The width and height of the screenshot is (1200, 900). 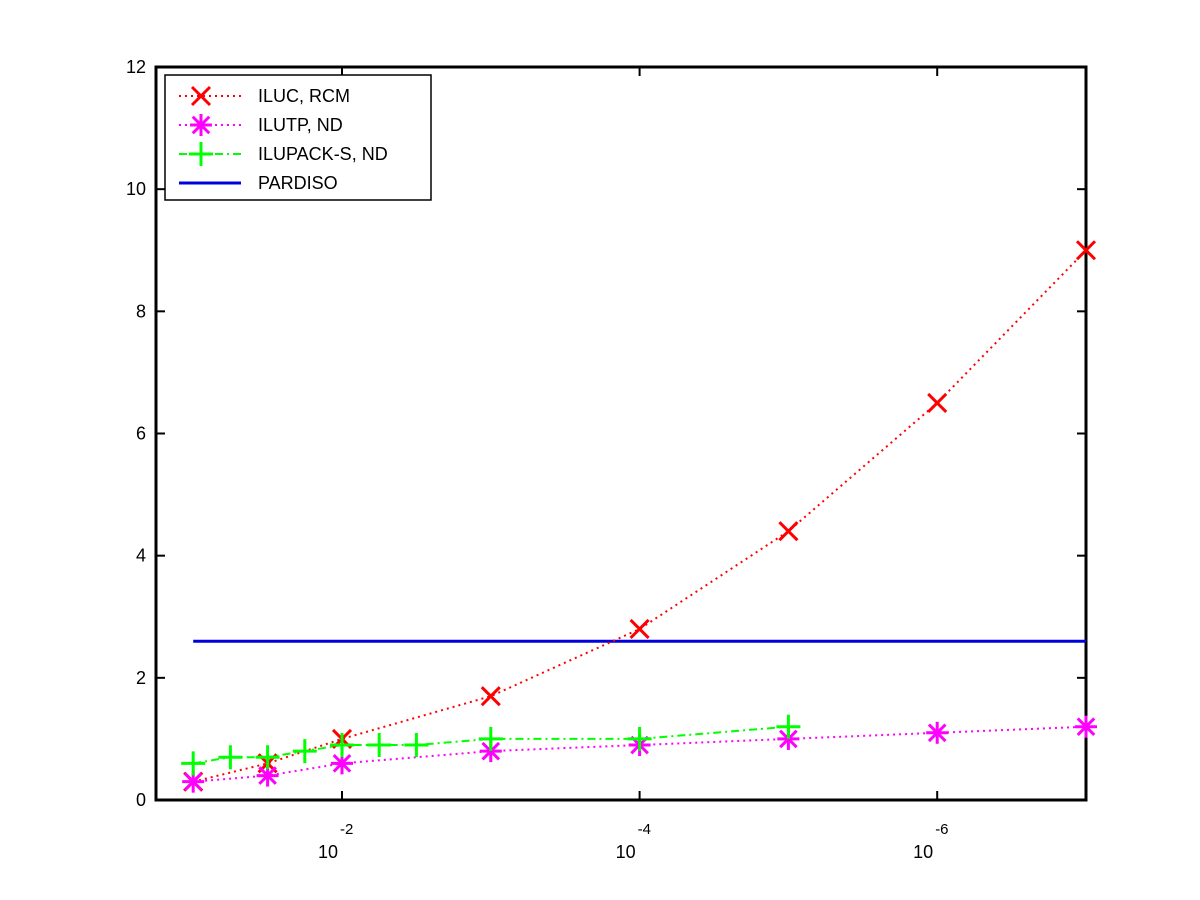 I want to click on y-tick-label: 6, so click(x=141, y=434).